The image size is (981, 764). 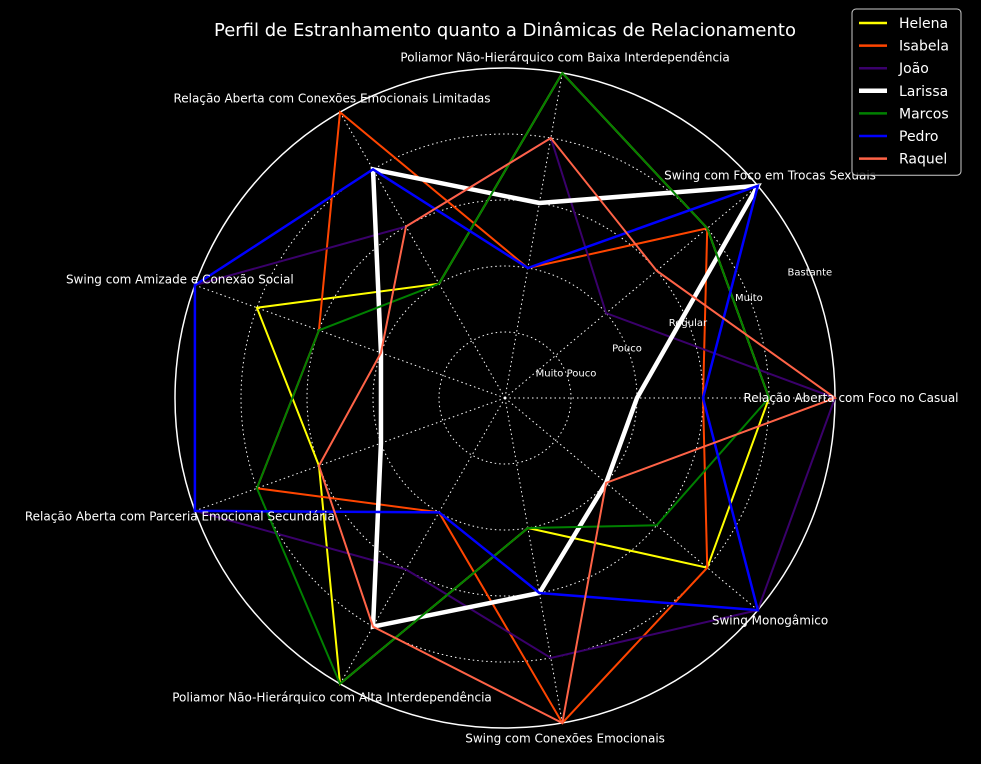 I want to click on legend-box, so click(x=906, y=92).